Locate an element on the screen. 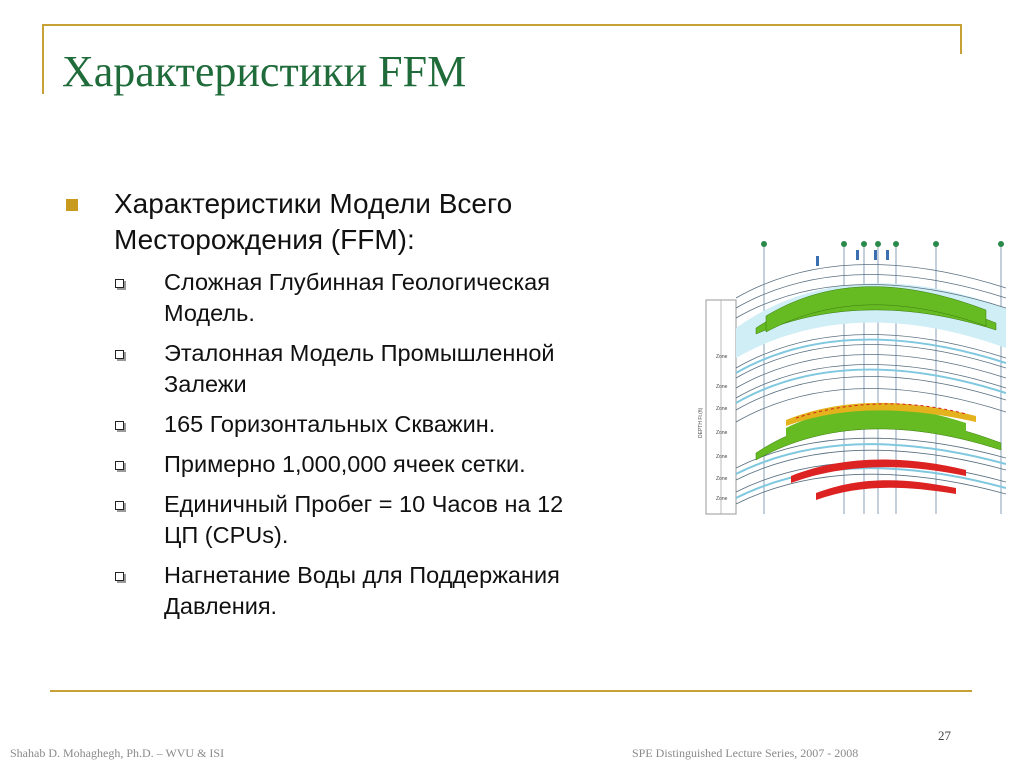 The image size is (1024, 768). sub-bullet: Сложная Глубинная Геологическая Модель. is located at coordinates (385, 298).